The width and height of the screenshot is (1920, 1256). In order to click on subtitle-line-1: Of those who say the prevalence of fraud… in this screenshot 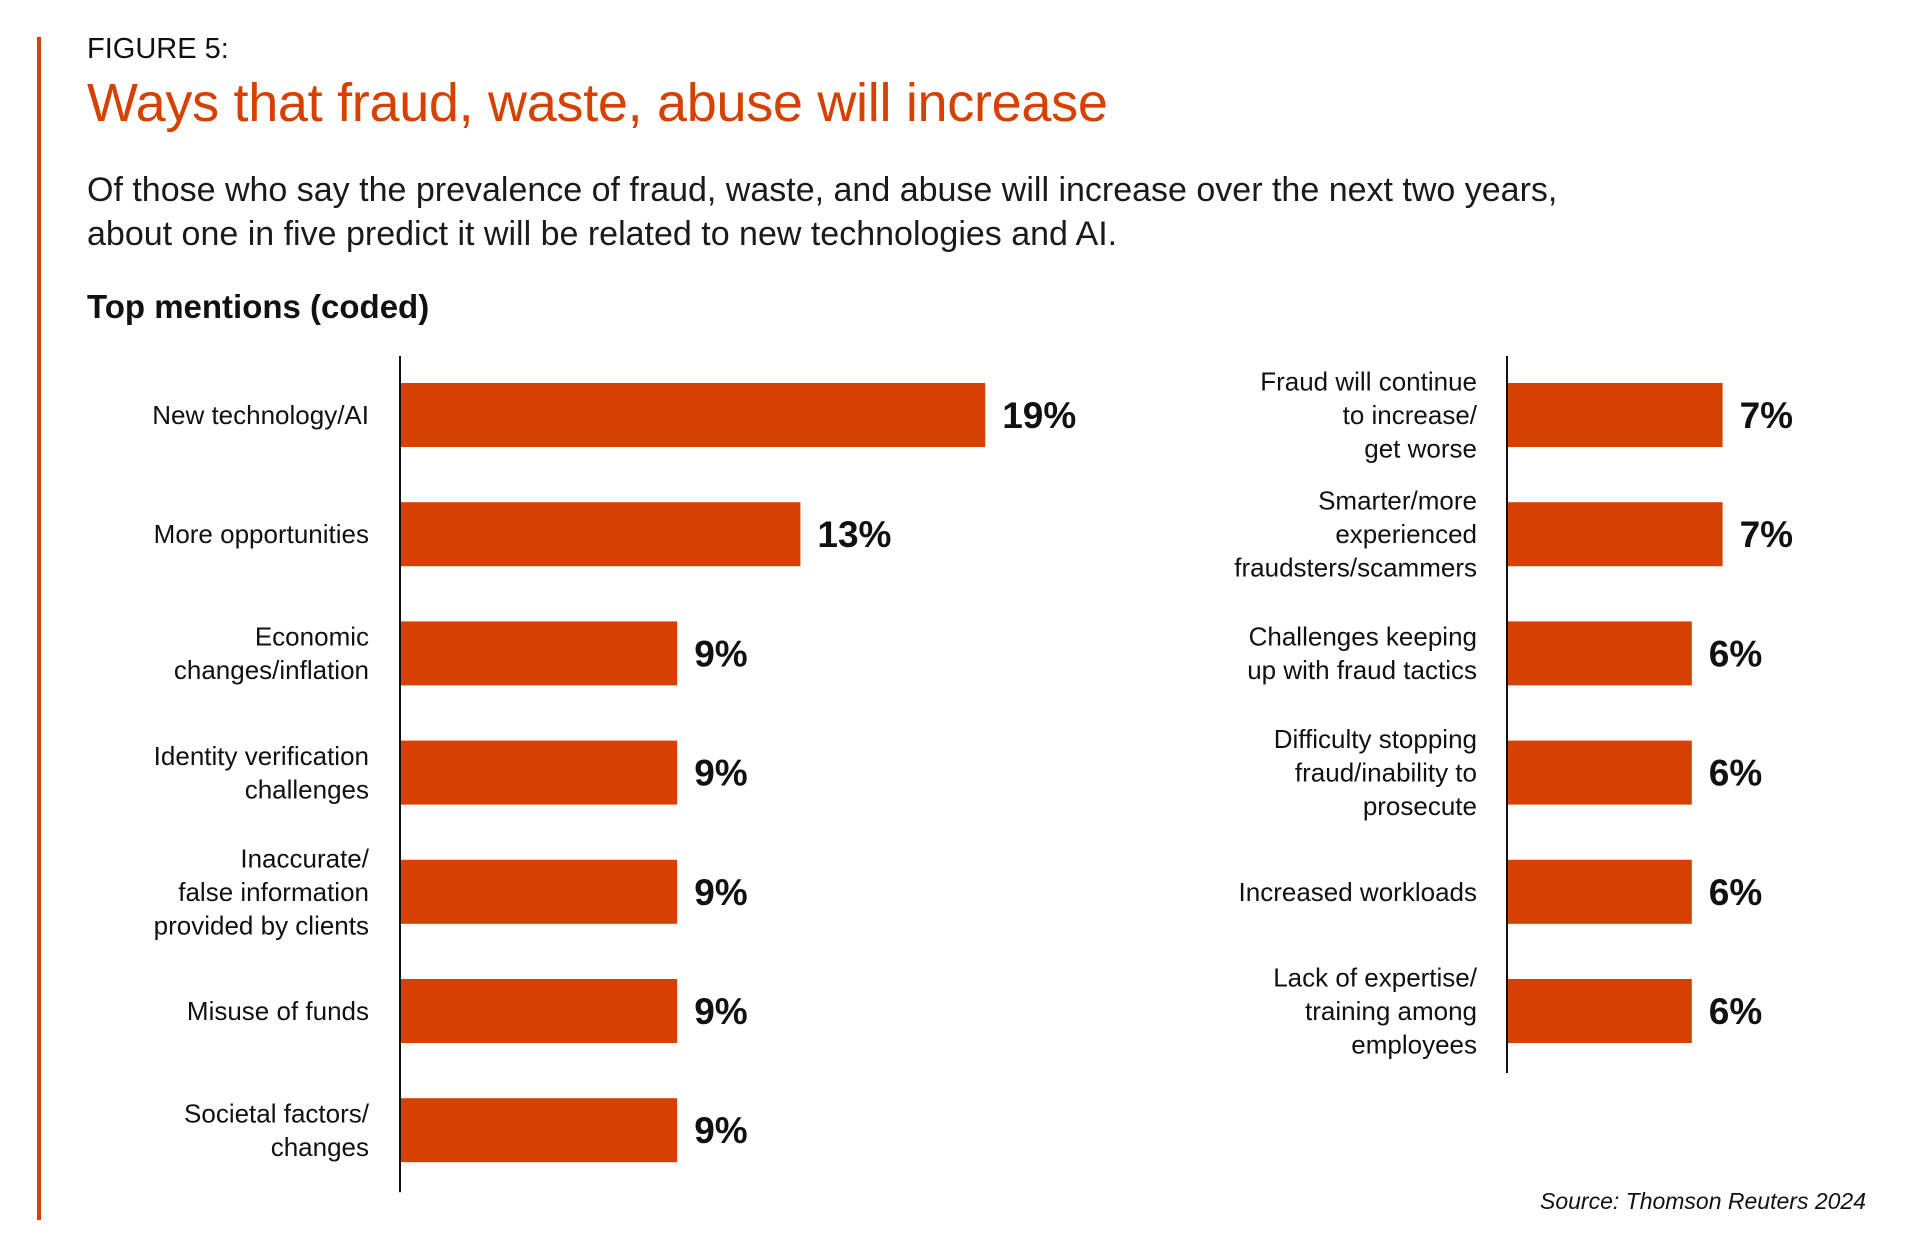, I will do `click(822, 190)`.